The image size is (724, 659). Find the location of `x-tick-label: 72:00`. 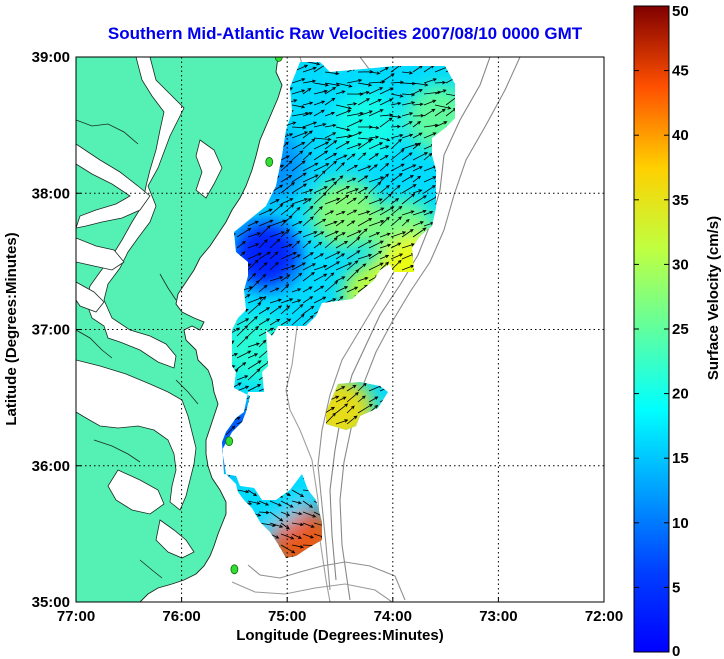

x-tick-label: 72:00 is located at coordinates (604, 616).